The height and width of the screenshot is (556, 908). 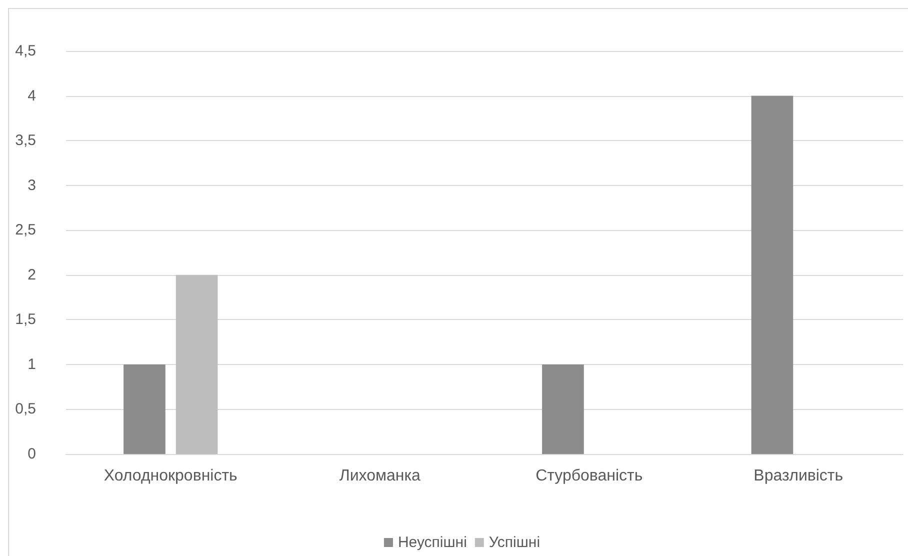 What do you see at coordinates (380, 476) in the screenshot?
I see `x-tick-label: Лихоманка` at bounding box center [380, 476].